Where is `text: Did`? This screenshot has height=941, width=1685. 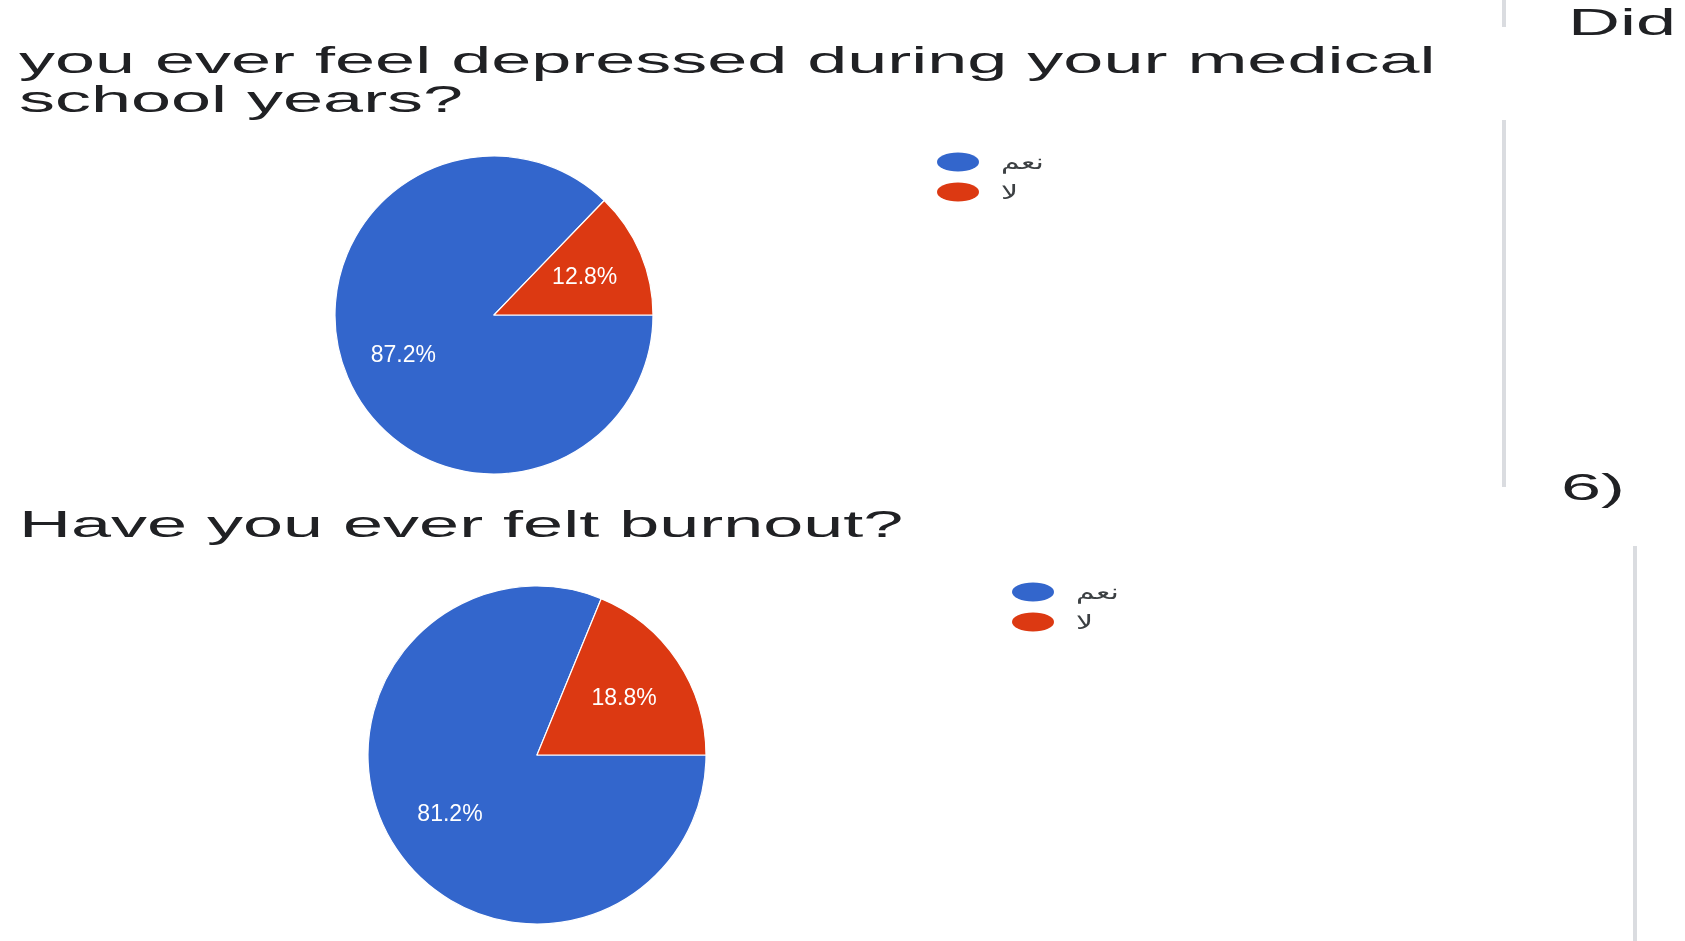 text: Did is located at coordinates (1621, 22).